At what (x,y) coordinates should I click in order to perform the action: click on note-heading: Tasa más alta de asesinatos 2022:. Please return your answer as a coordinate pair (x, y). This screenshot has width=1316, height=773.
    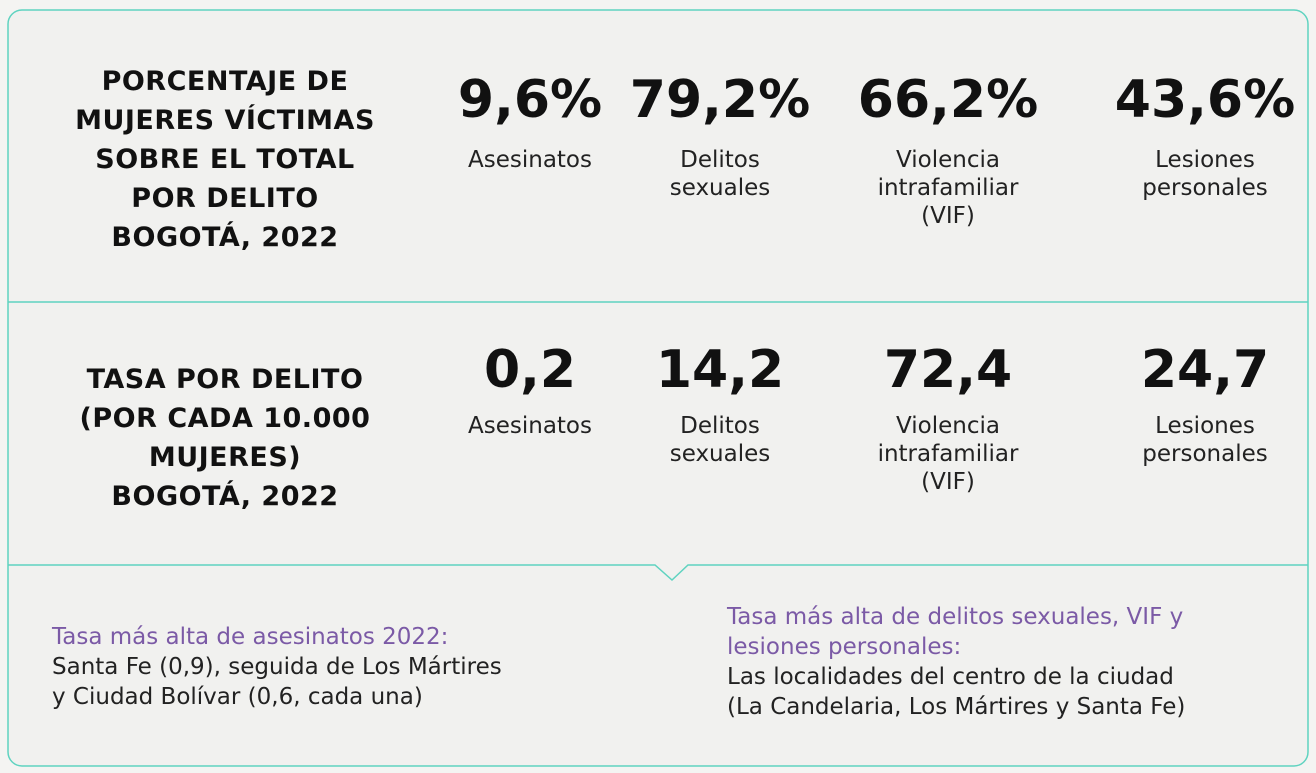
    Looking at the image, I should click on (277, 637).